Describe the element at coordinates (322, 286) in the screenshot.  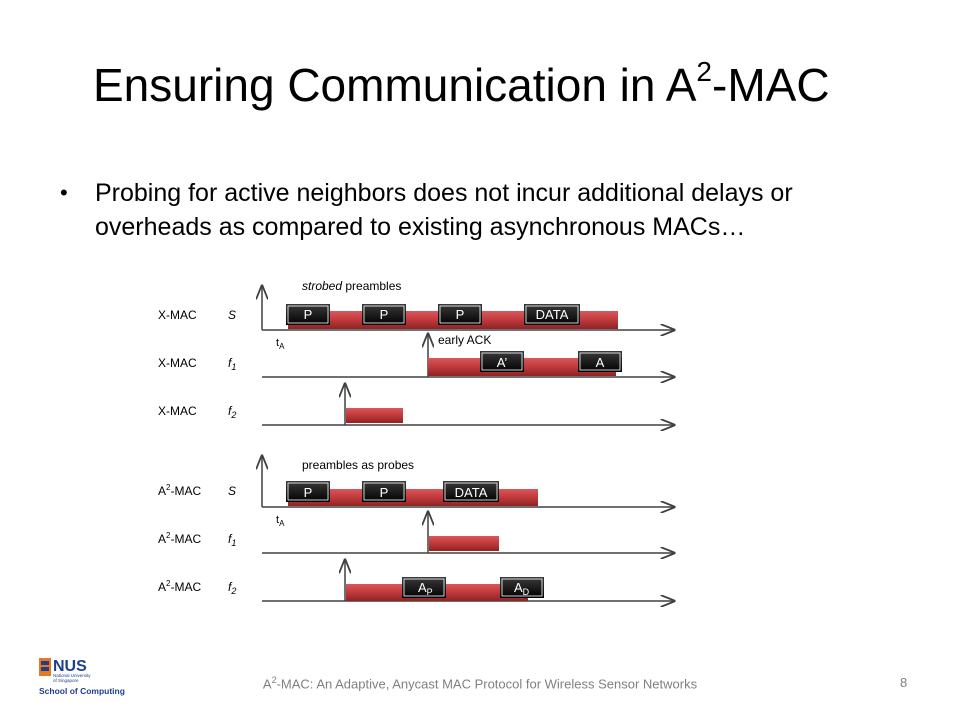
I see `annotation-italic-part: strobed` at that location.